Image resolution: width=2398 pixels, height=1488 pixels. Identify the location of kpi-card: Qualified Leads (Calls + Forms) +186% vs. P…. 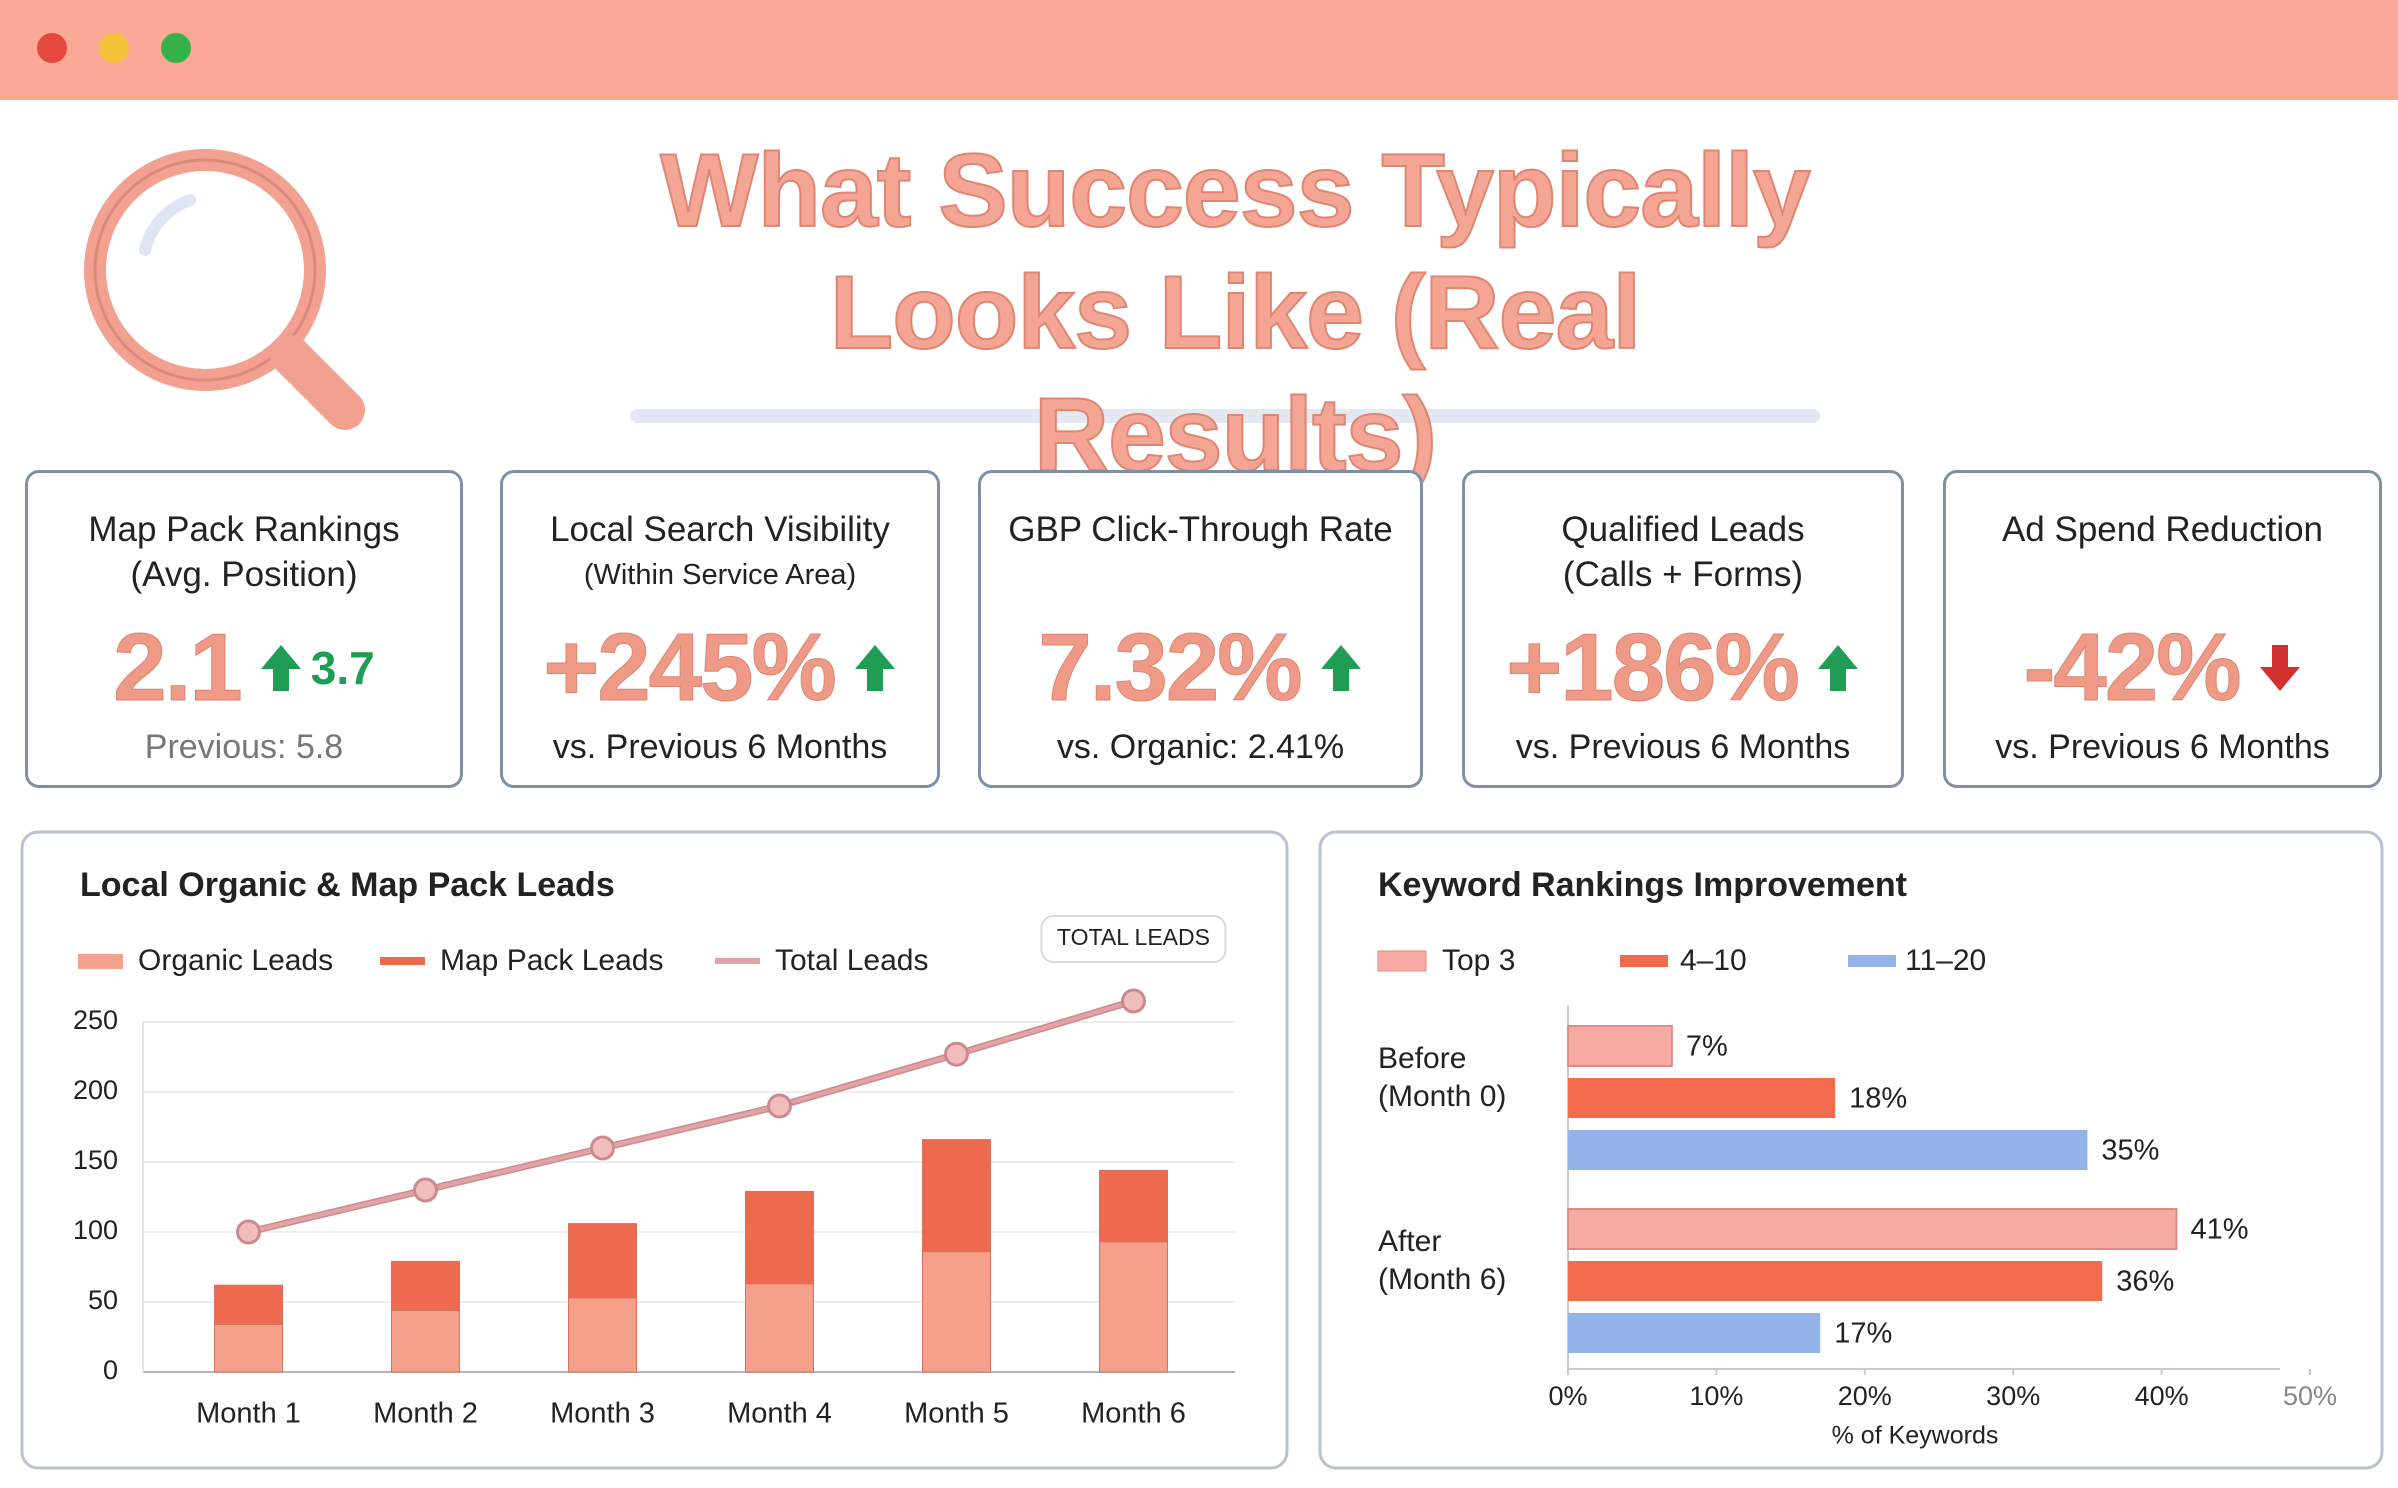
(1683, 629).